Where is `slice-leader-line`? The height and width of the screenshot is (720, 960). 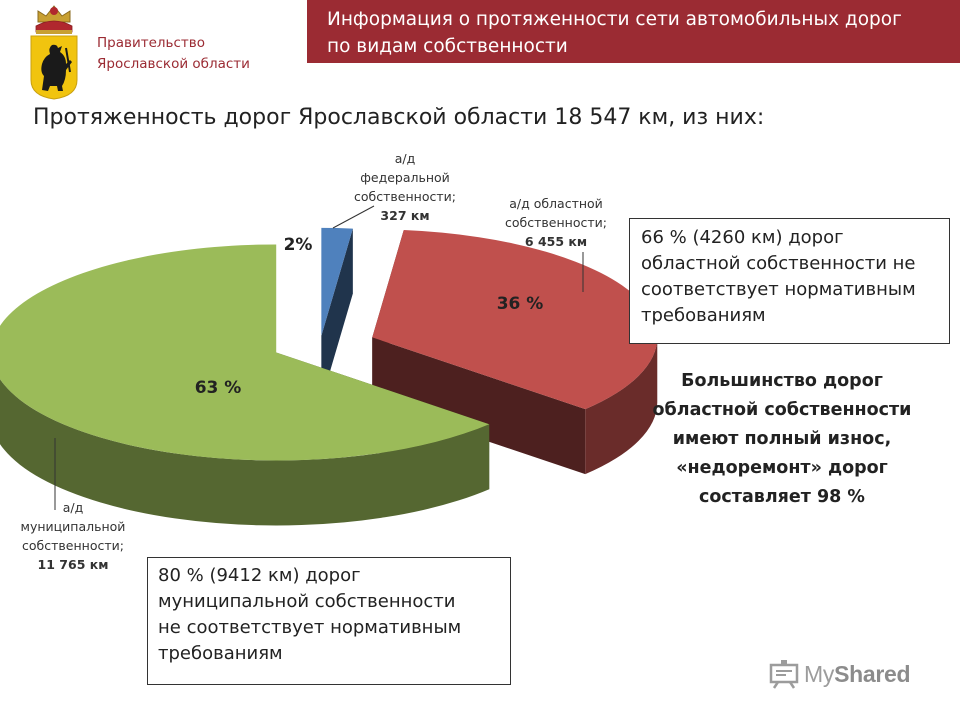 slice-leader-line is located at coordinates (353, 217).